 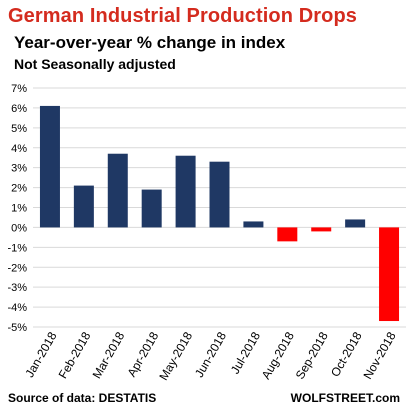 I want to click on bar-nov-2018, so click(x=389, y=274).